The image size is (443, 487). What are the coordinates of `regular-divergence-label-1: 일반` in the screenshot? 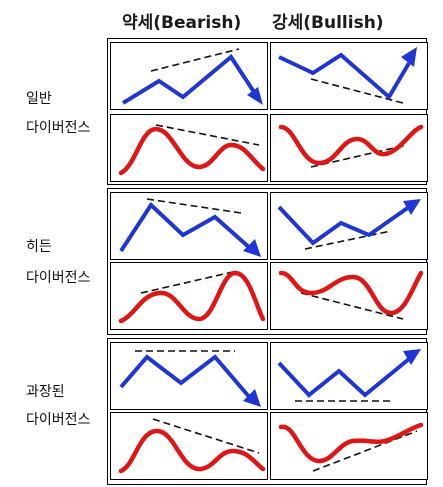 It's located at (39, 99).